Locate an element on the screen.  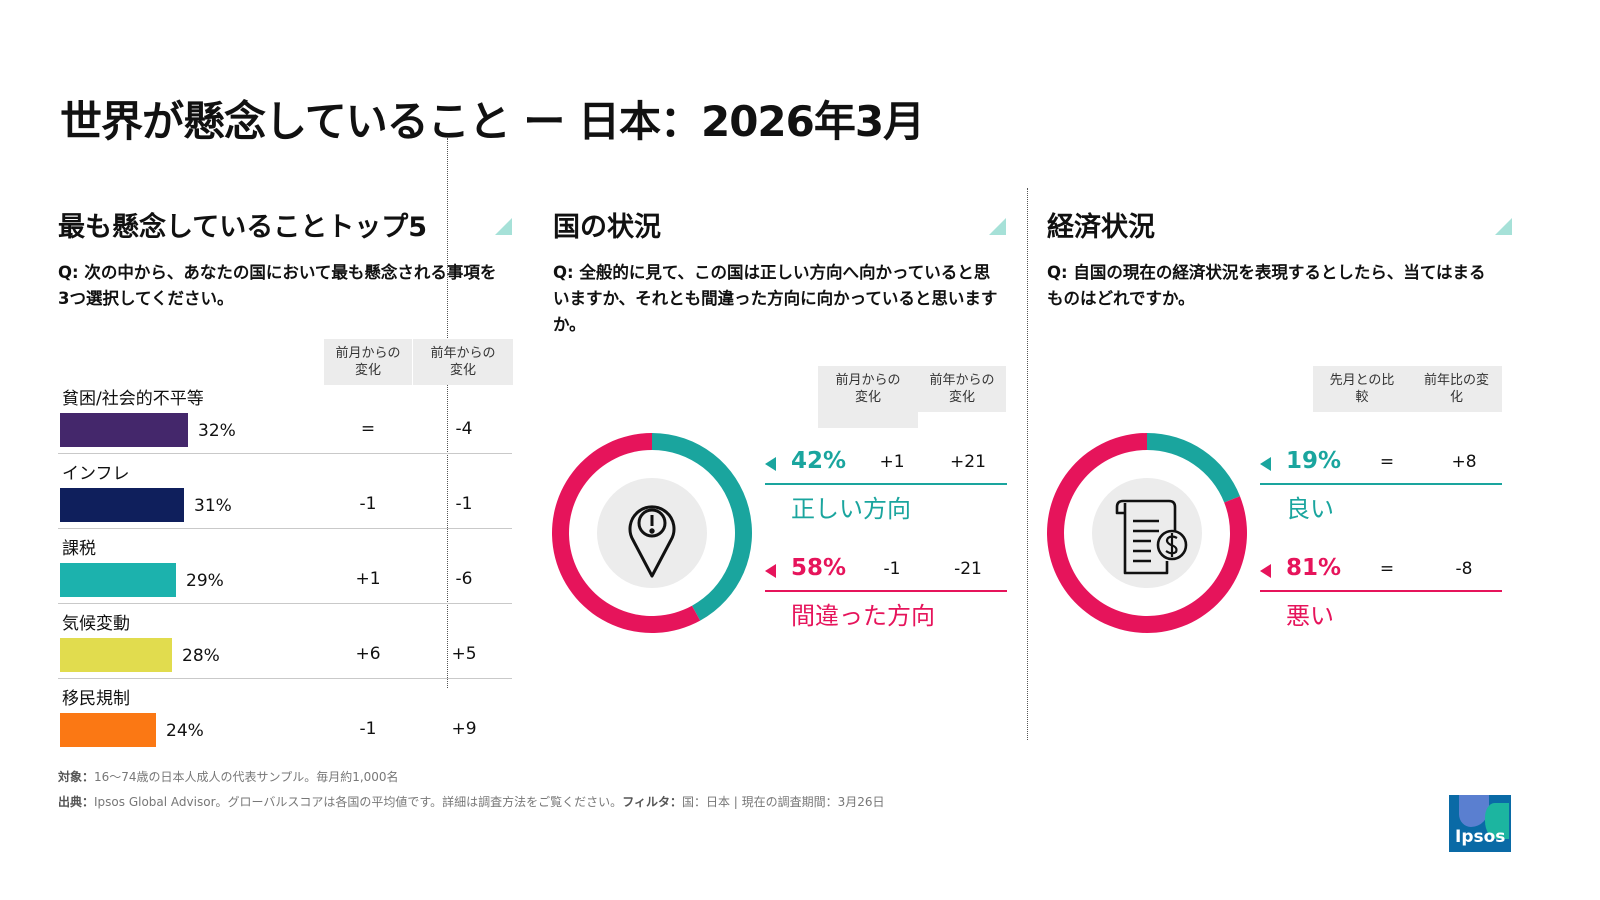
section-title-country: 国の状況 is located at coordinates (607, 227).